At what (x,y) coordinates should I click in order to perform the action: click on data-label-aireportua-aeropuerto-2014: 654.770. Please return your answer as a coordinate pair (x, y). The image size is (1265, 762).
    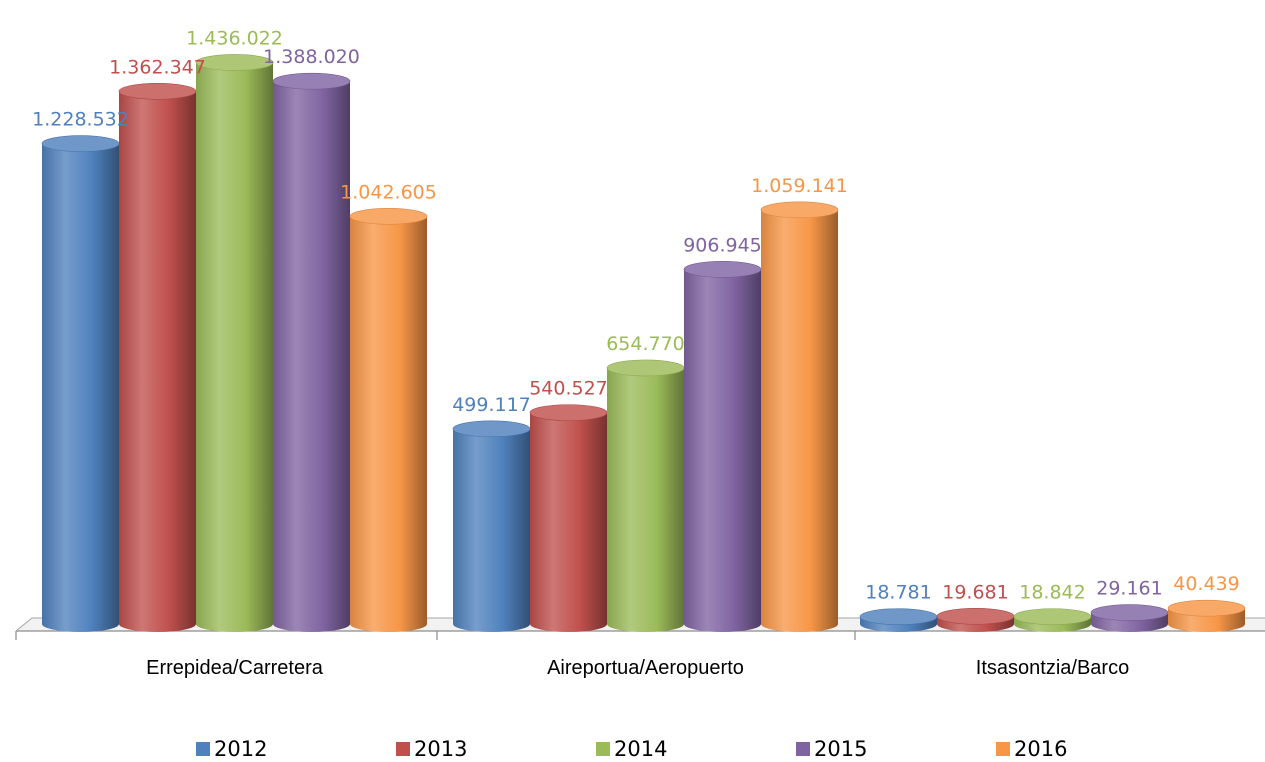
    Looking at the image, I should click on (645, 344).